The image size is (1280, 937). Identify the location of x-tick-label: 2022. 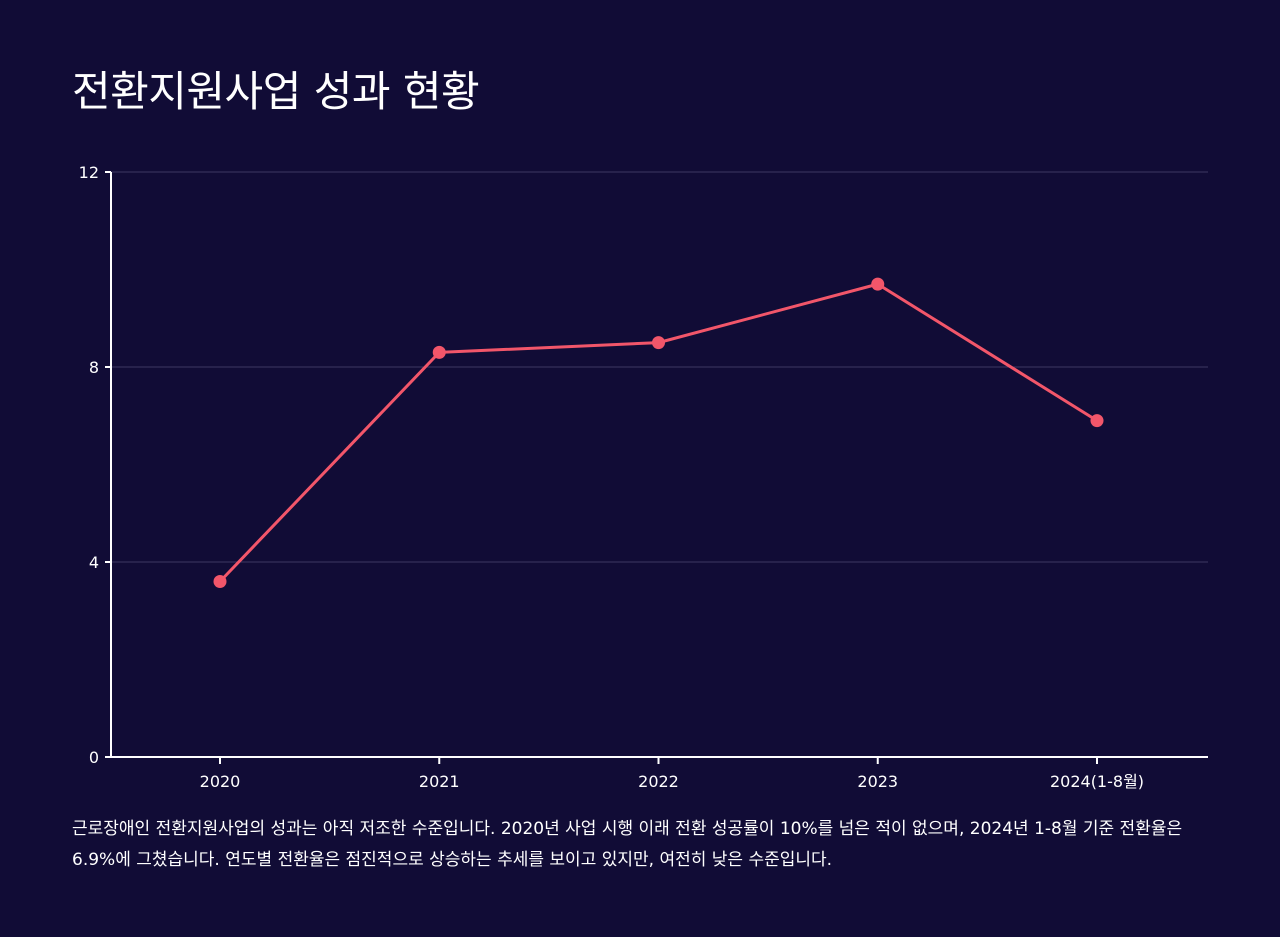
(658, 781).